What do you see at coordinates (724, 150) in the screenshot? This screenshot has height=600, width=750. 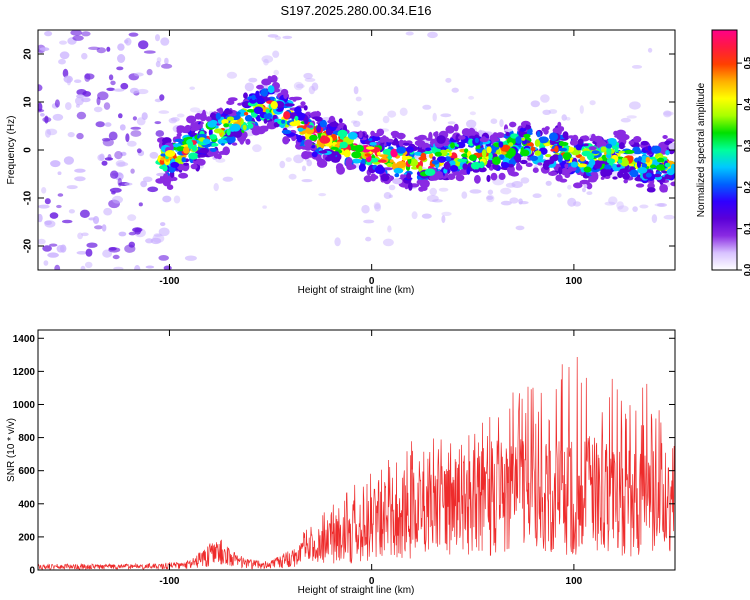 I see `colorbar-scale` at bounding box center [724, 150].